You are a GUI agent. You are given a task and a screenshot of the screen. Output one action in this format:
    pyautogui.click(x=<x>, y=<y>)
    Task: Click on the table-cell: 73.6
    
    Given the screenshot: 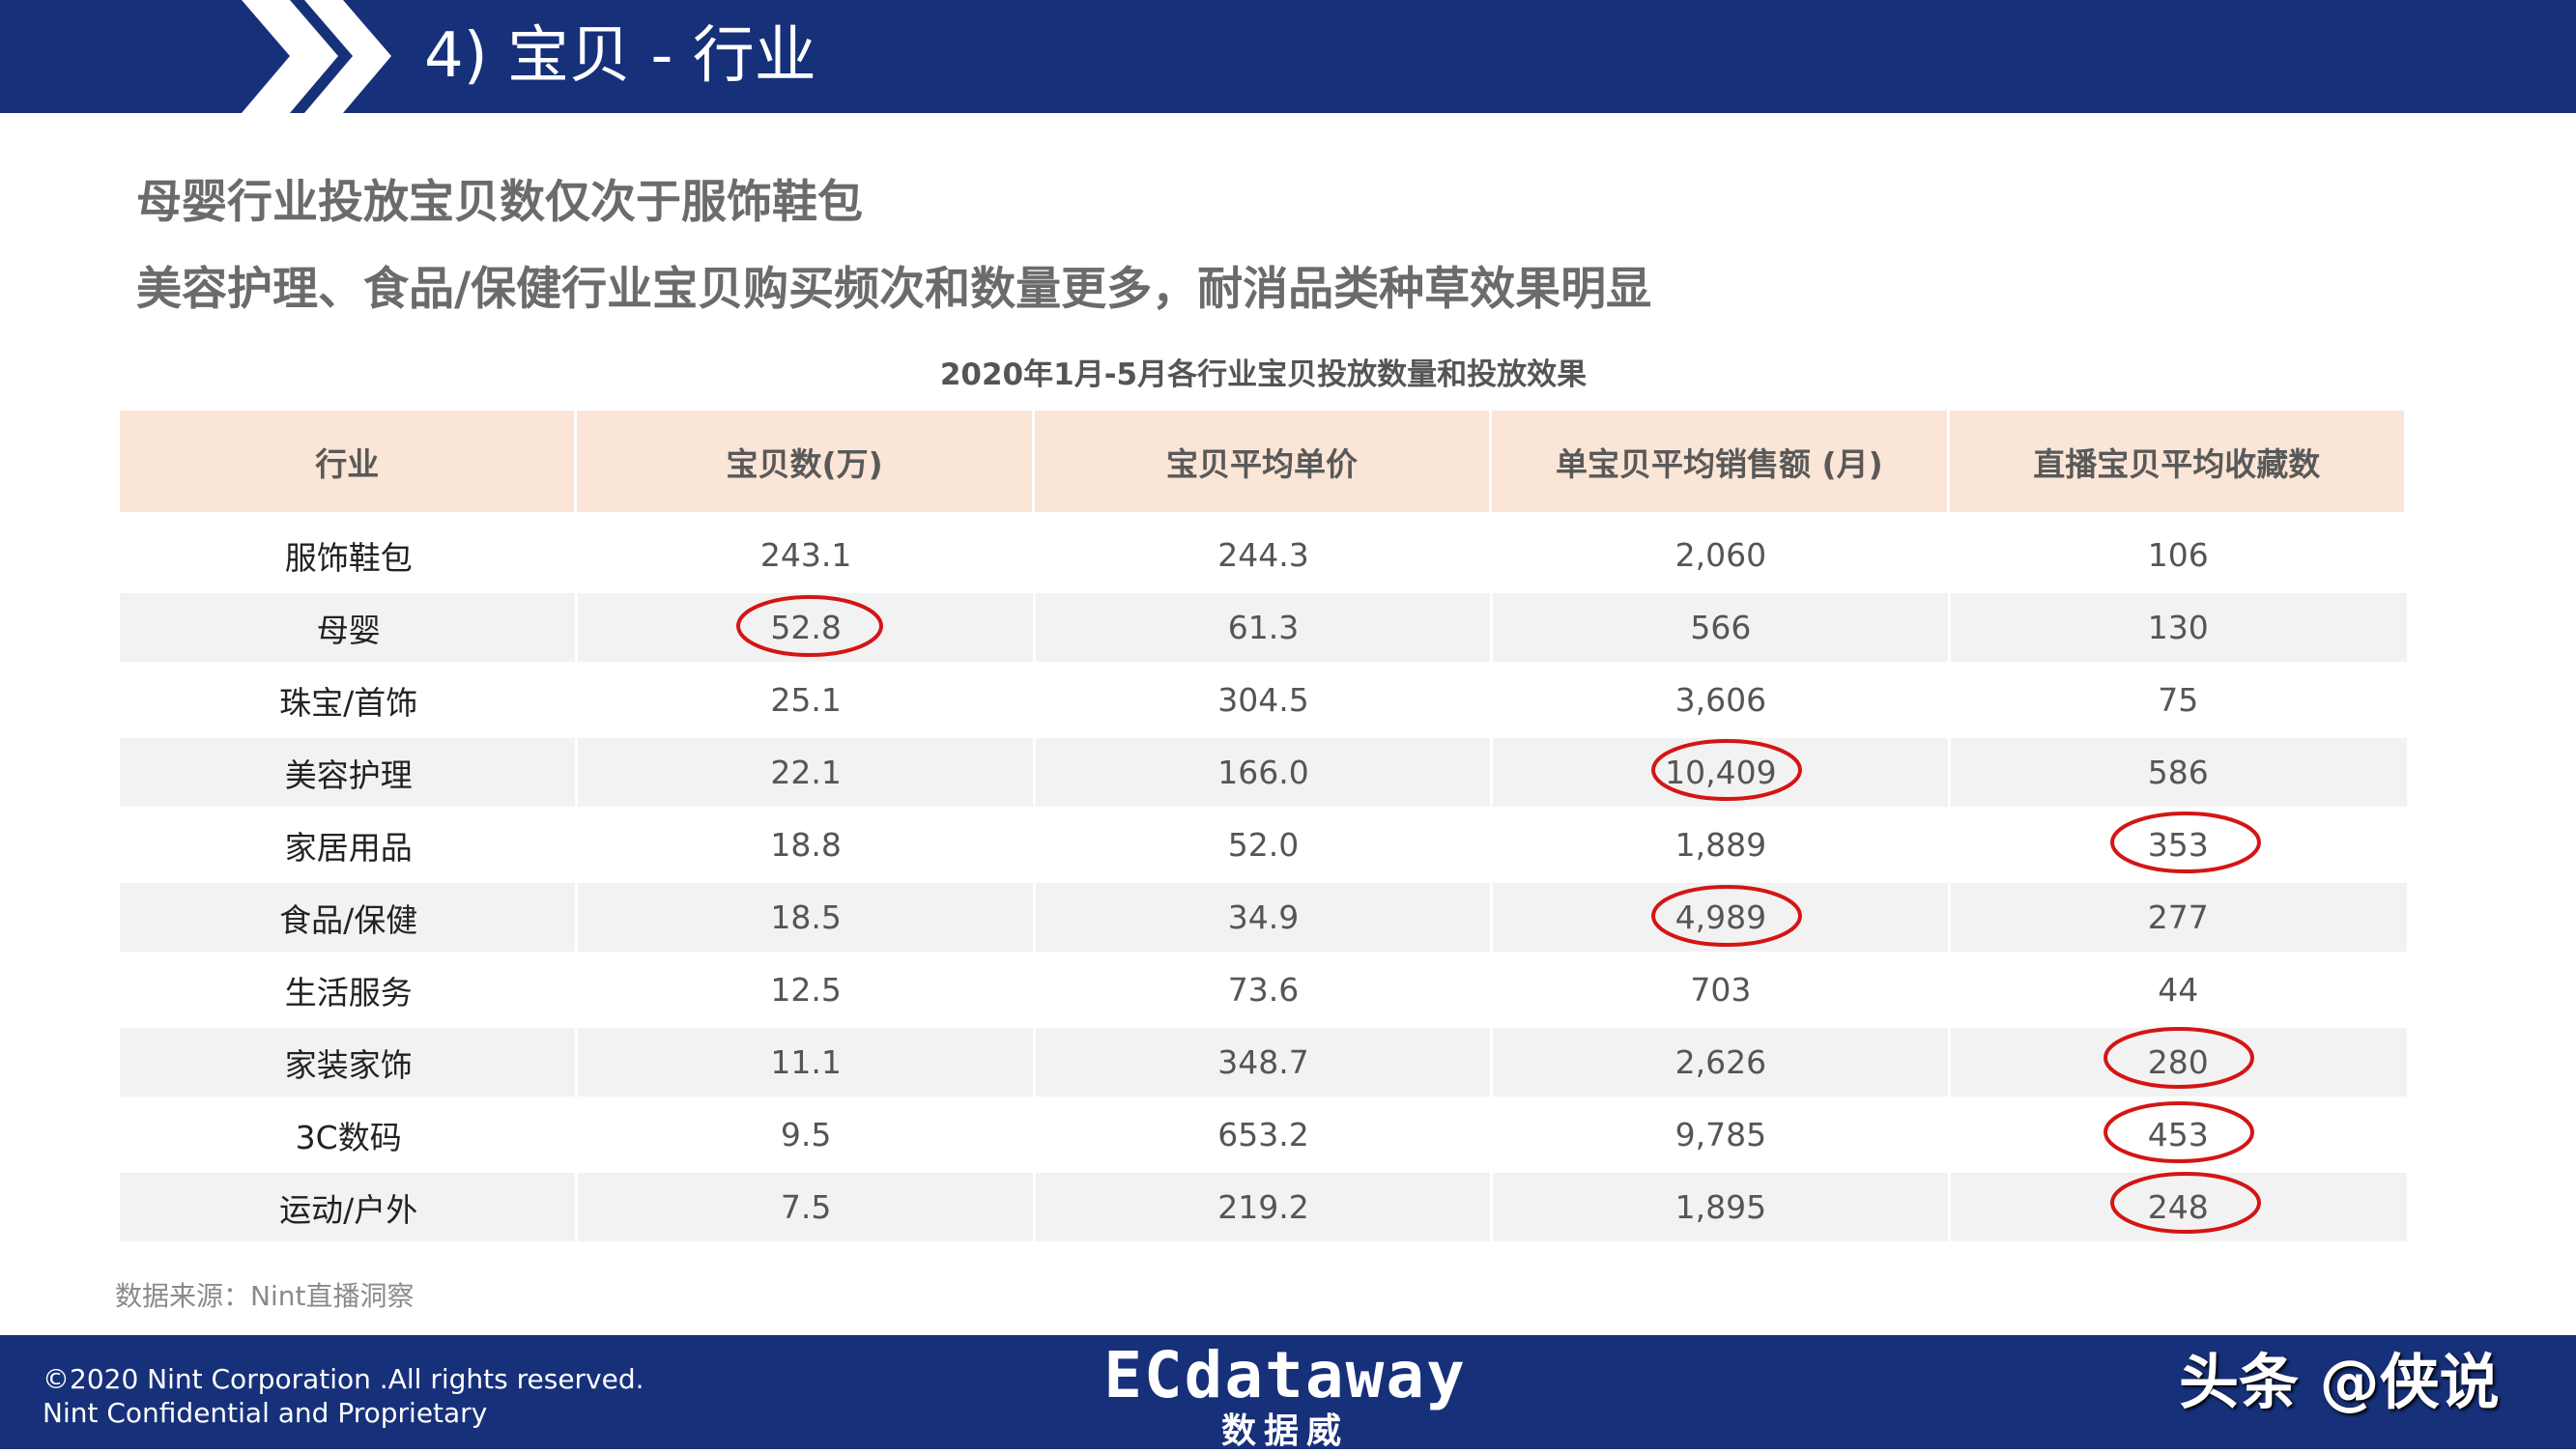 What is the action you would take?
    pyautogui.click(x=1263, y=990)
    